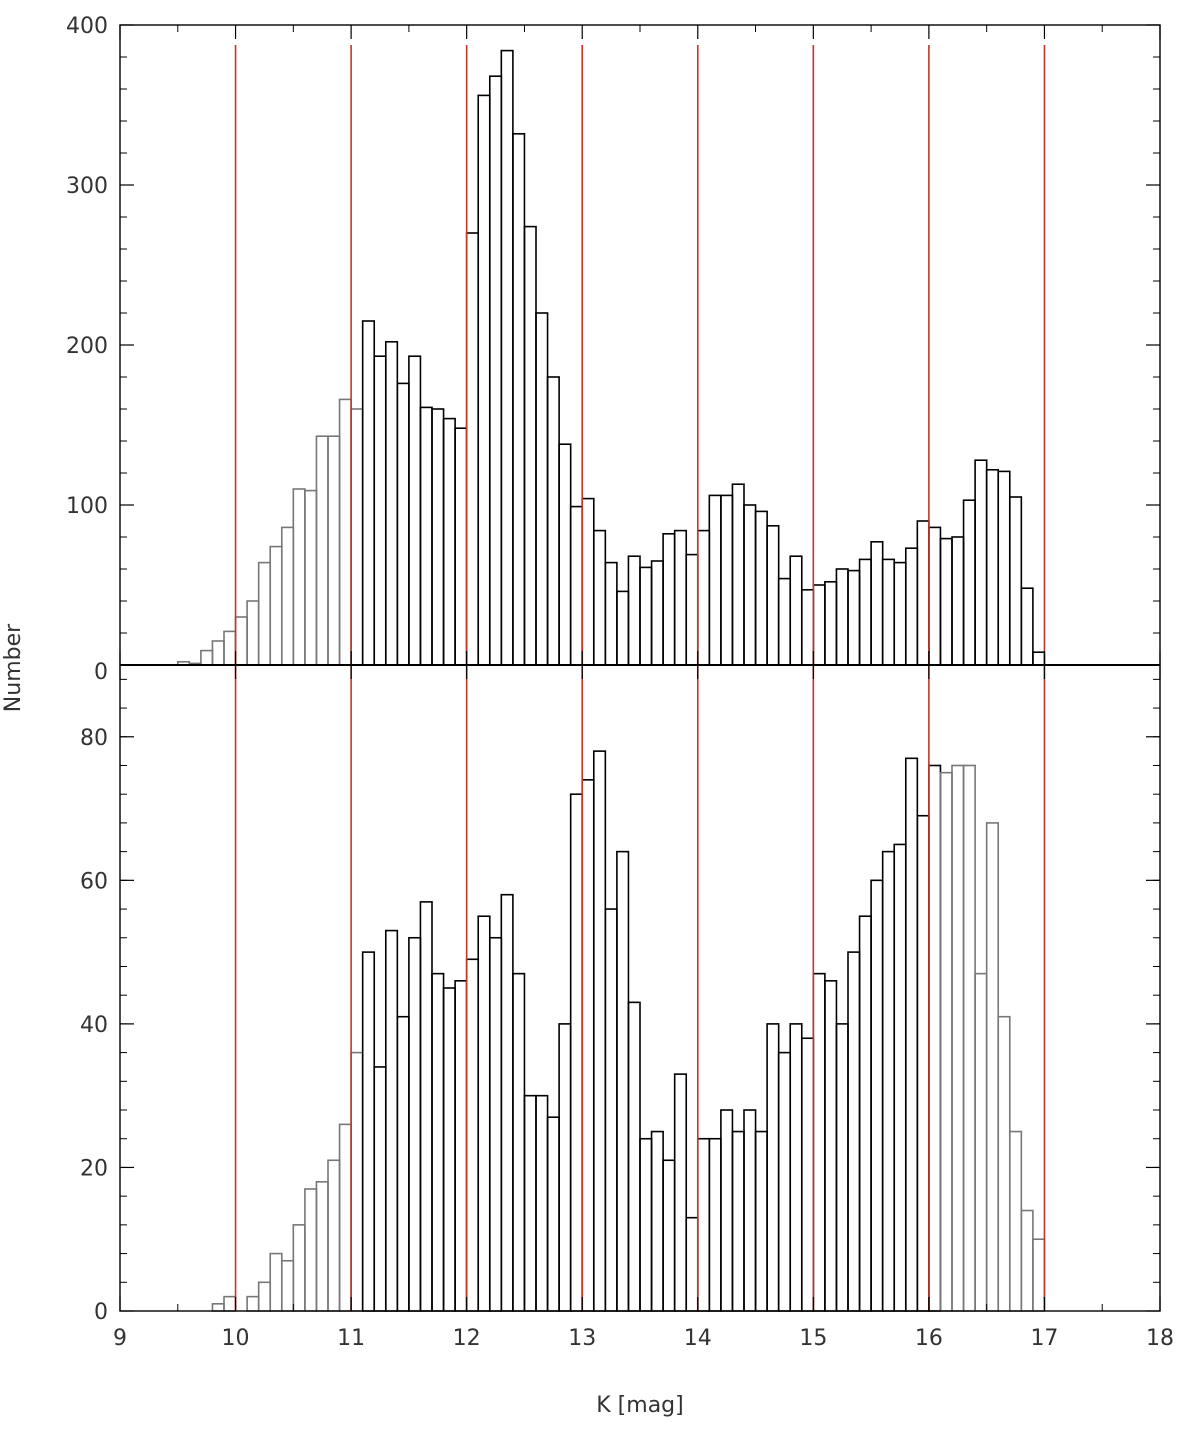 The height and width of the screenshot is (1429, 1200). What do you see at coordinates (929, 1338) in the screenshot?
I see `x-tick-label: 16` at bounding box center [929, 1338].